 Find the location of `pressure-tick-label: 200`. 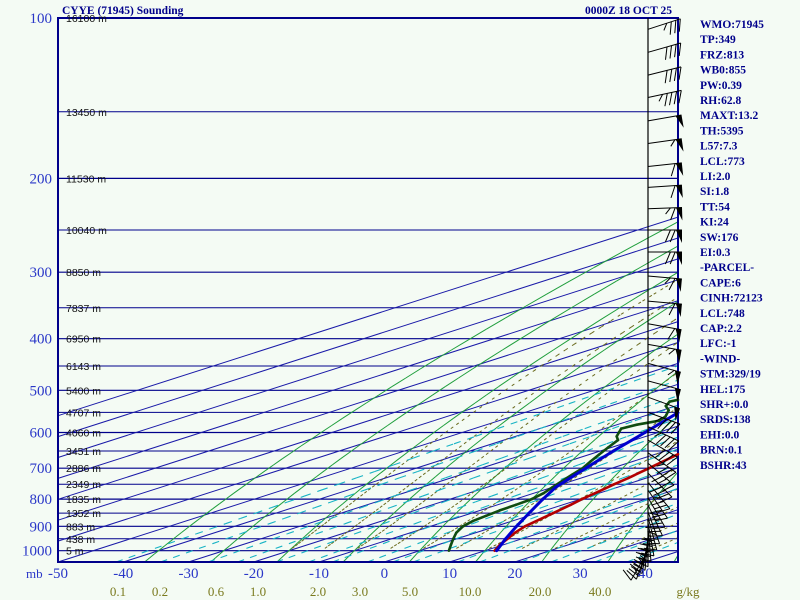

pressure-tick-label: 200 is located at coordinates (41, 179).